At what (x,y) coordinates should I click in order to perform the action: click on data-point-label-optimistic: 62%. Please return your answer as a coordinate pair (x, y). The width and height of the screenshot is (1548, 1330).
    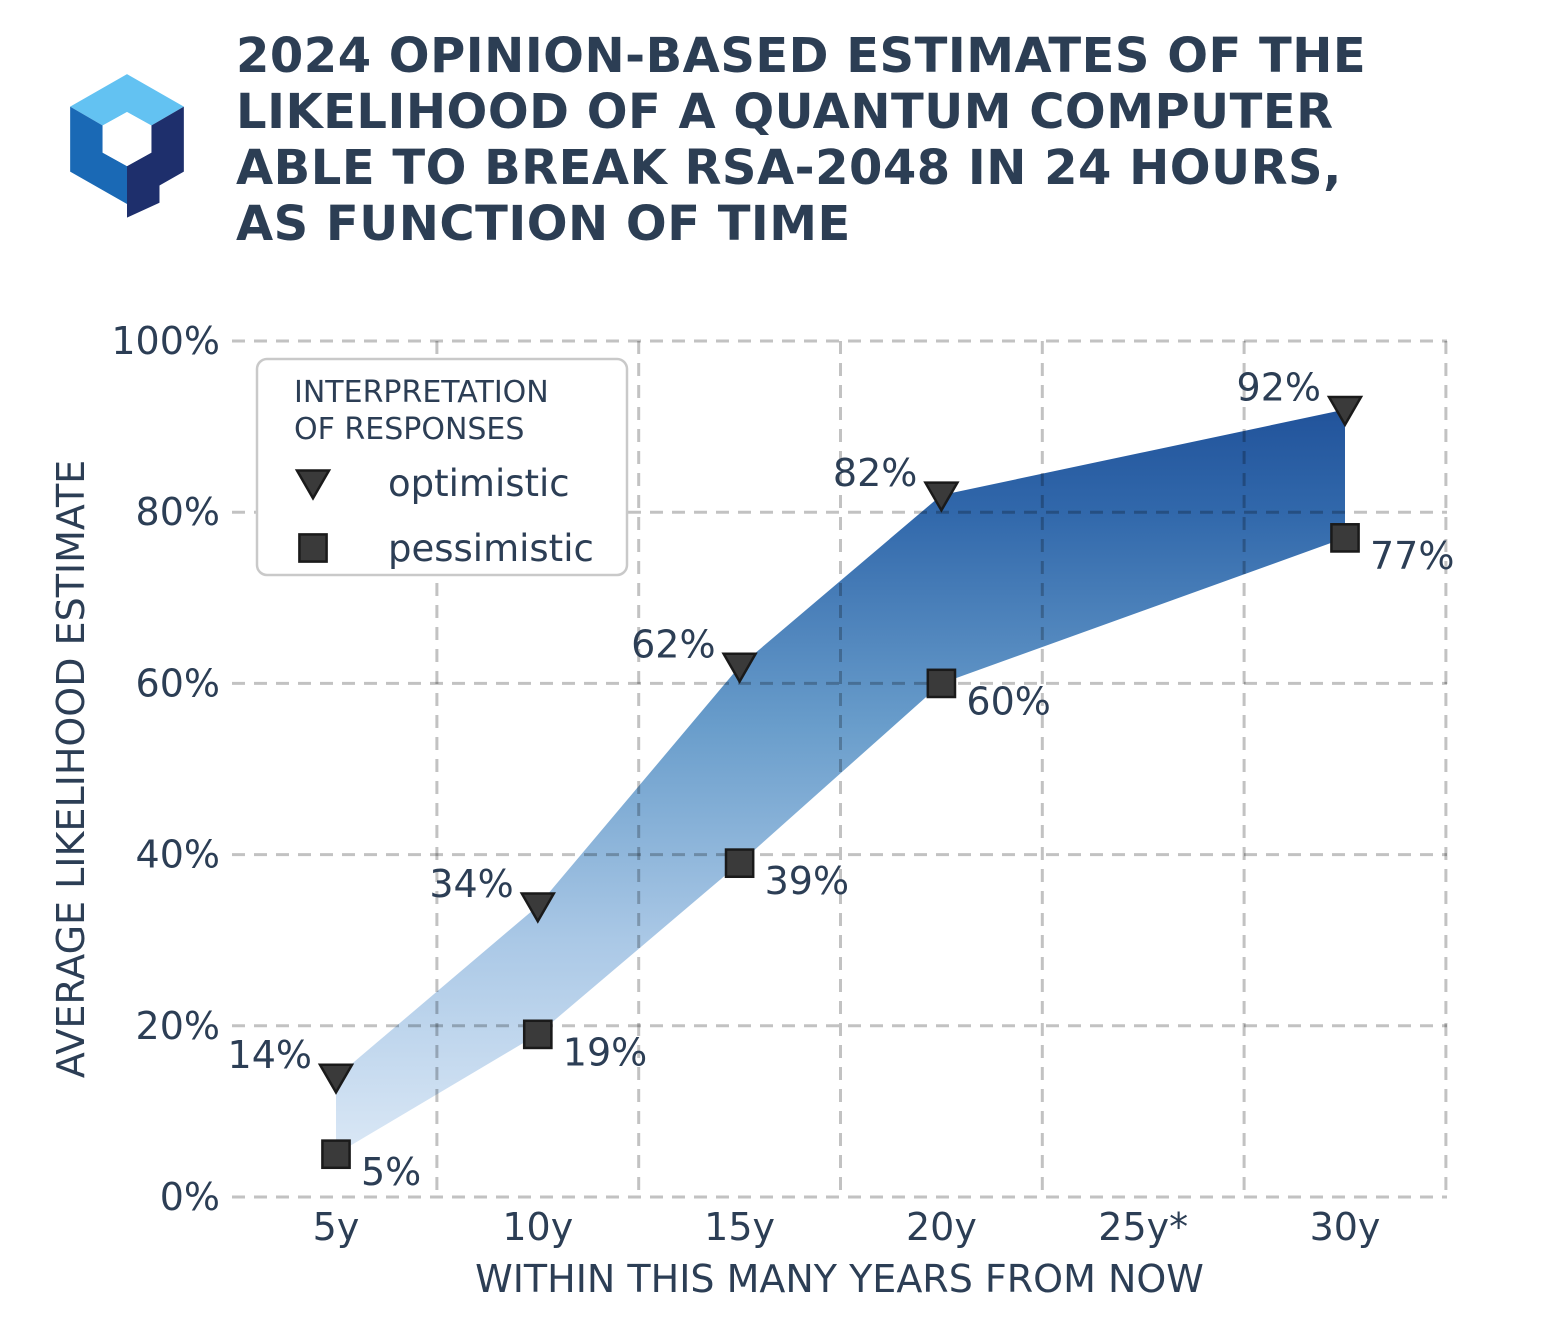
    Looking at the image, I should click on (673, 644).